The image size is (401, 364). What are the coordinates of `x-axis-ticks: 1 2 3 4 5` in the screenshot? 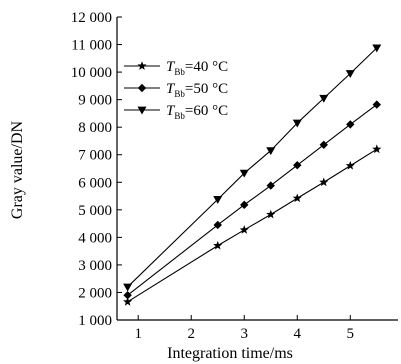 It's located at (244, 328).